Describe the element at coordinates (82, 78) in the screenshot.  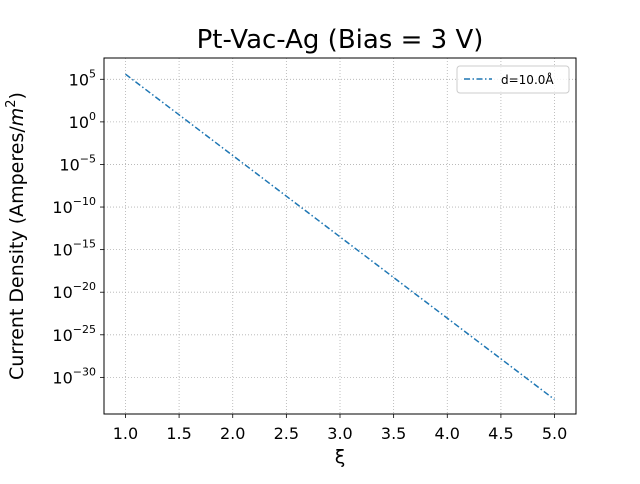
I see `y-tick-label: 10⁵` at that location.